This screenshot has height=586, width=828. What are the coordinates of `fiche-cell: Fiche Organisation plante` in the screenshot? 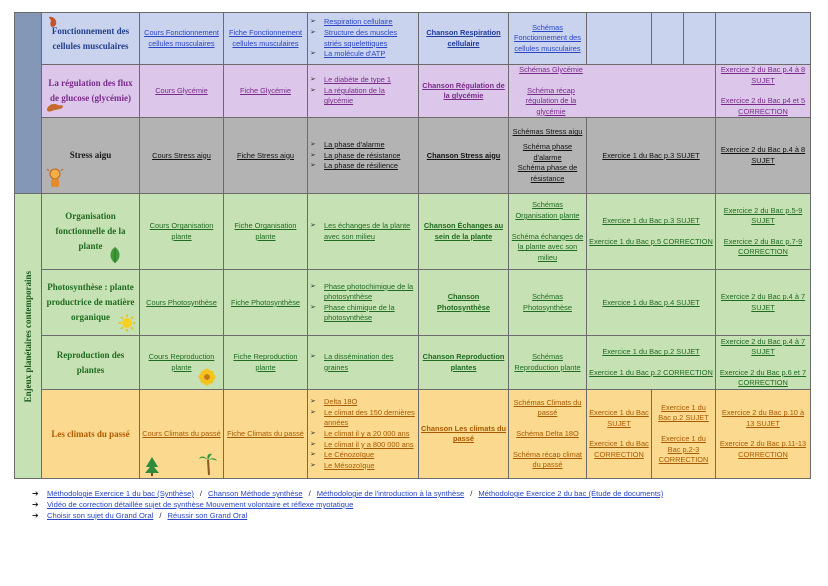 It's located at (265, 232).